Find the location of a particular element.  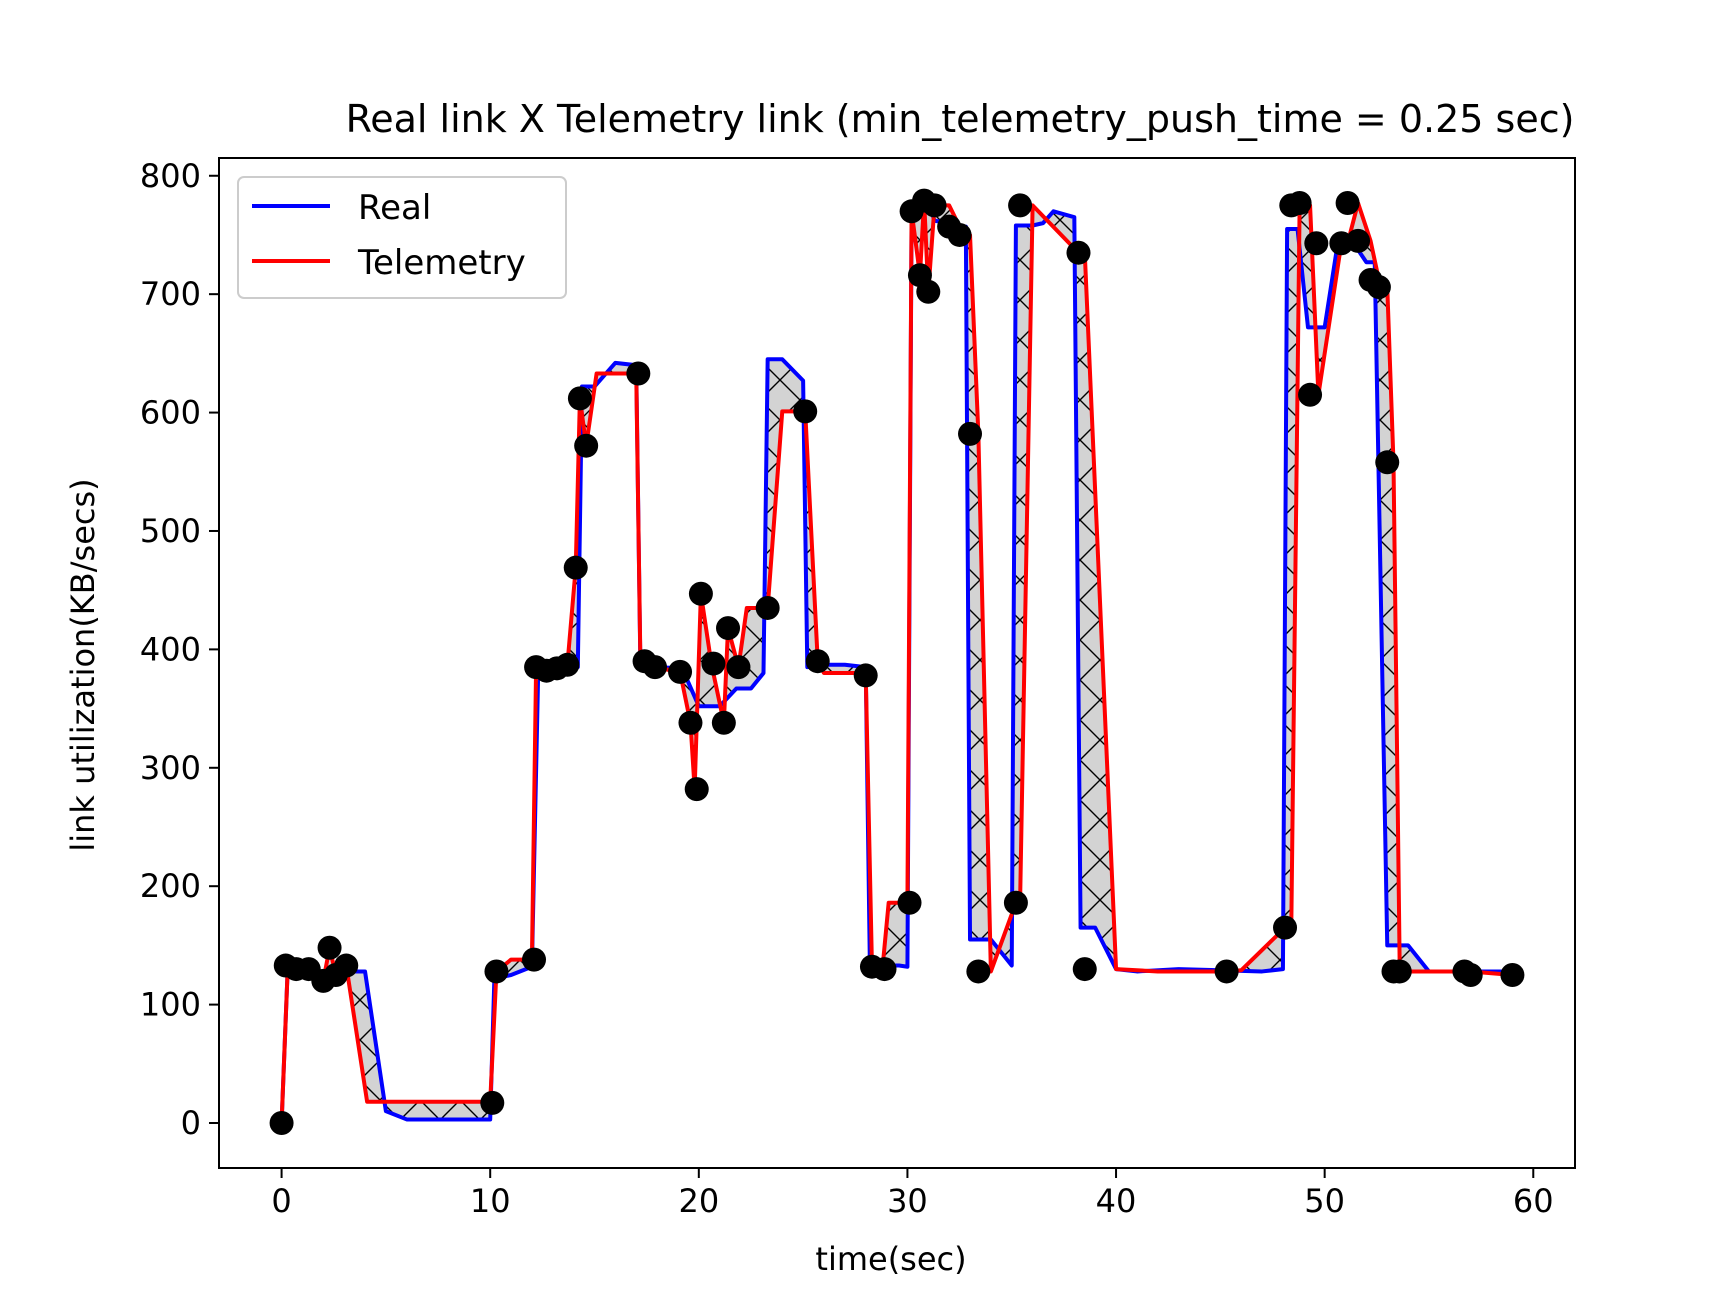

y-tick-label: 100 is located at coordinates (170, 1005).